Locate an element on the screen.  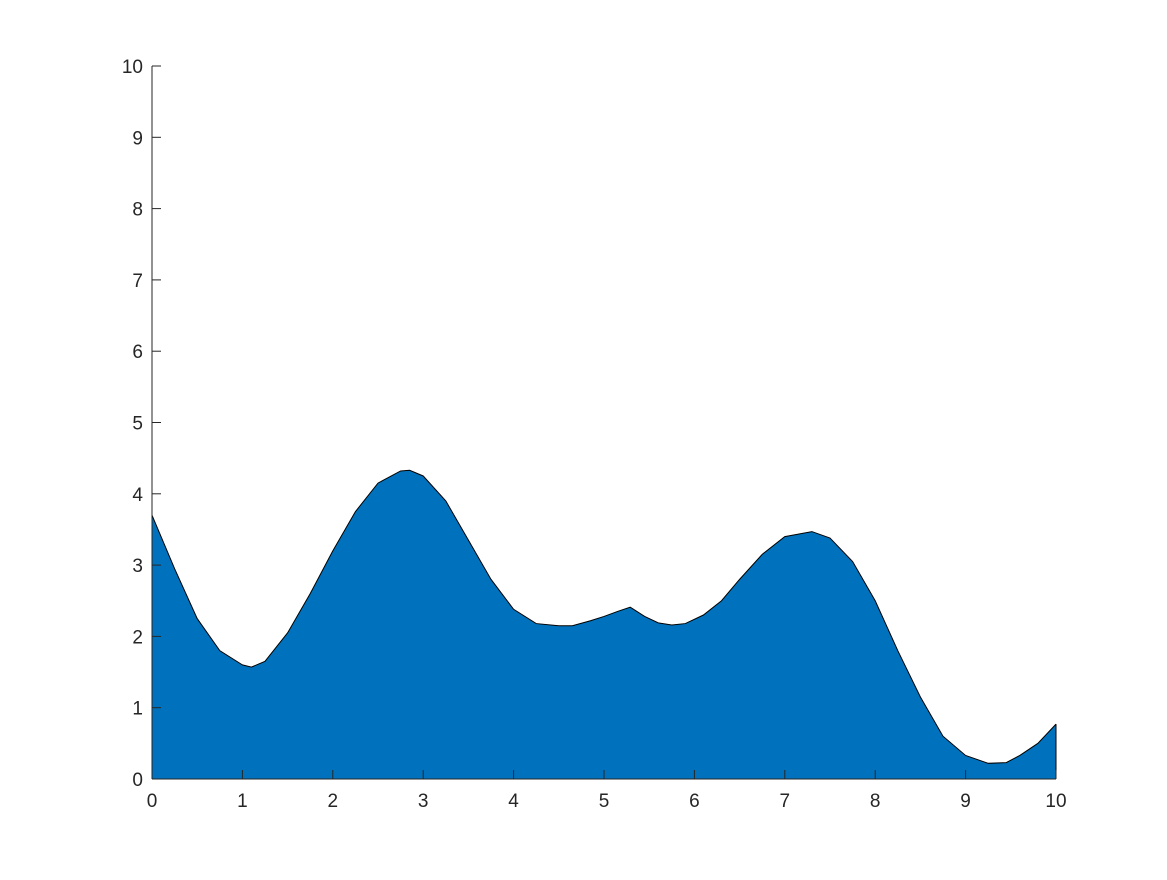
x-tick-label: 4 is located at coordinates (513, 801).